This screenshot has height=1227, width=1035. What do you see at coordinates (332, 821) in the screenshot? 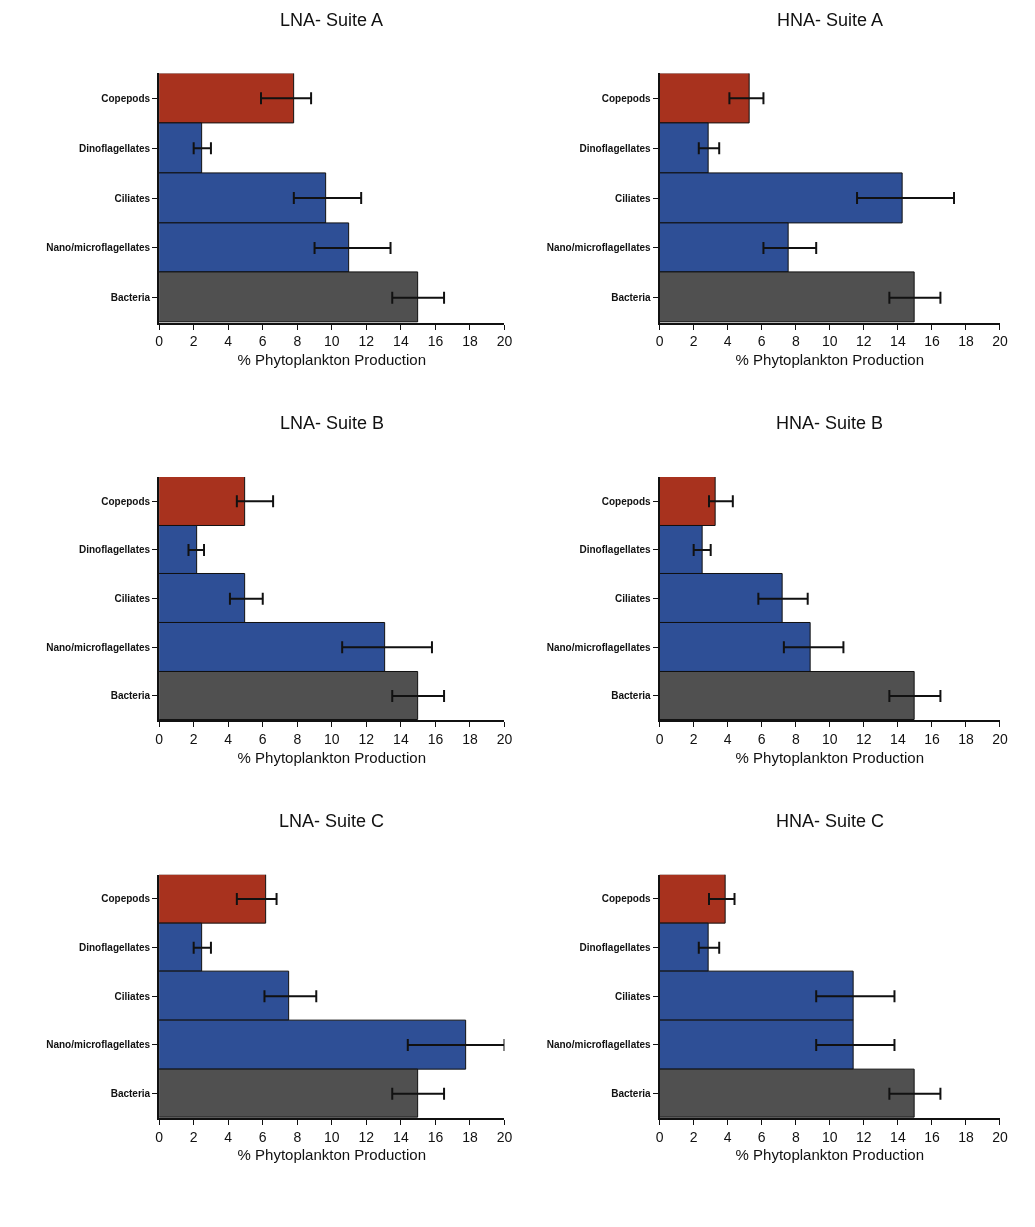
I see `chart-title: LNA- Suite C` at bounding box center [332, 821].